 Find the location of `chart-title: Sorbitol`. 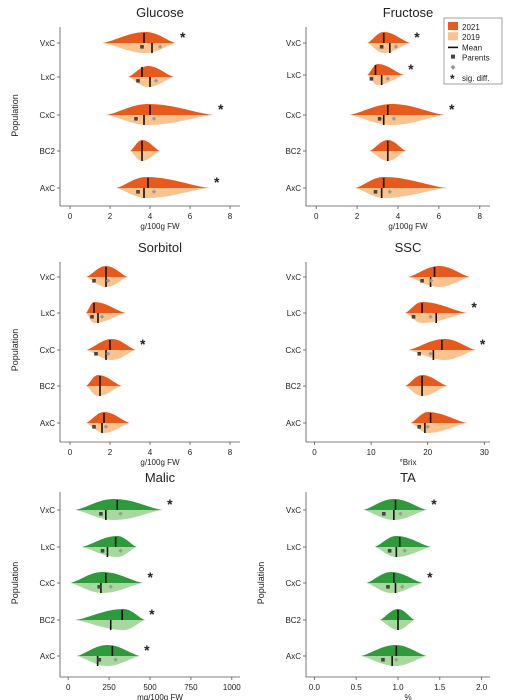

chart-title: Sorbitol is located at coordinates (160, 247).